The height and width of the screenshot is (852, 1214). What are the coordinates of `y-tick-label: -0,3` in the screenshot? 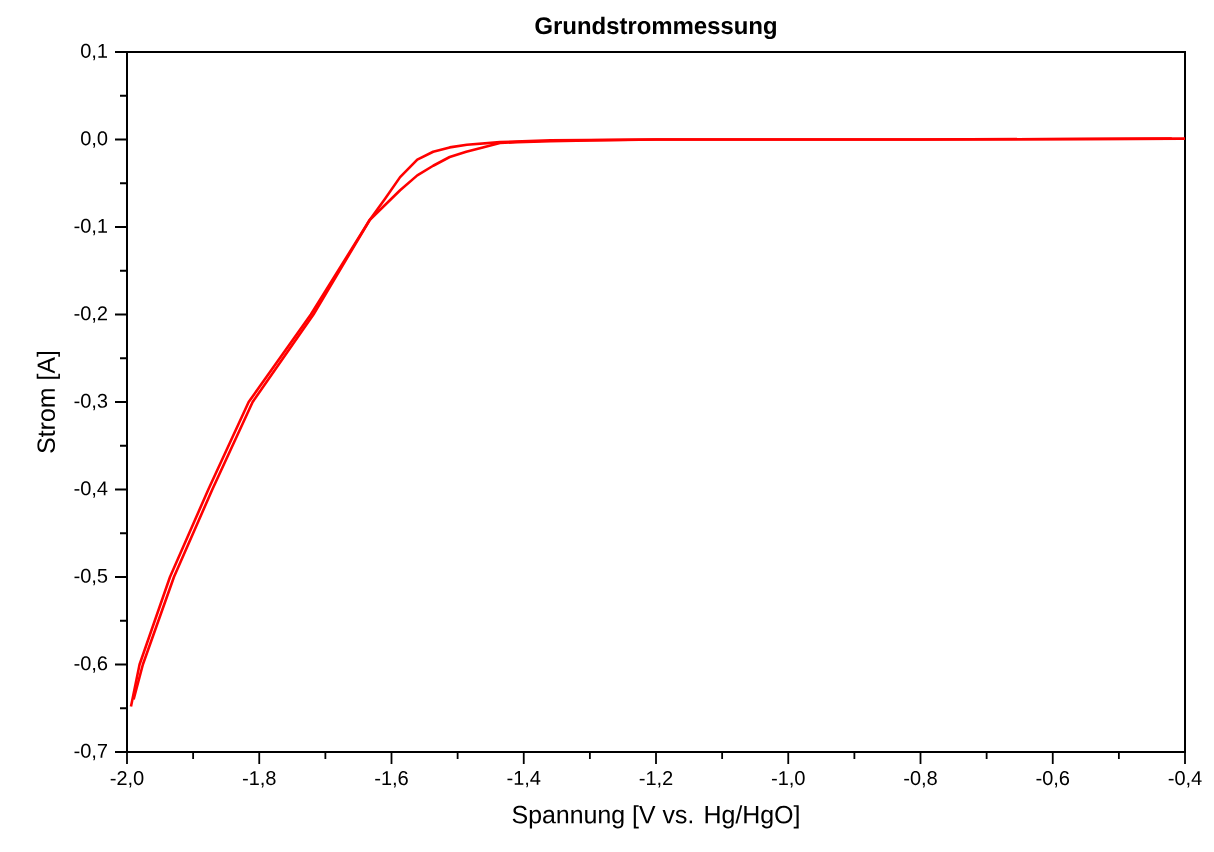 It's located at (91, 402).